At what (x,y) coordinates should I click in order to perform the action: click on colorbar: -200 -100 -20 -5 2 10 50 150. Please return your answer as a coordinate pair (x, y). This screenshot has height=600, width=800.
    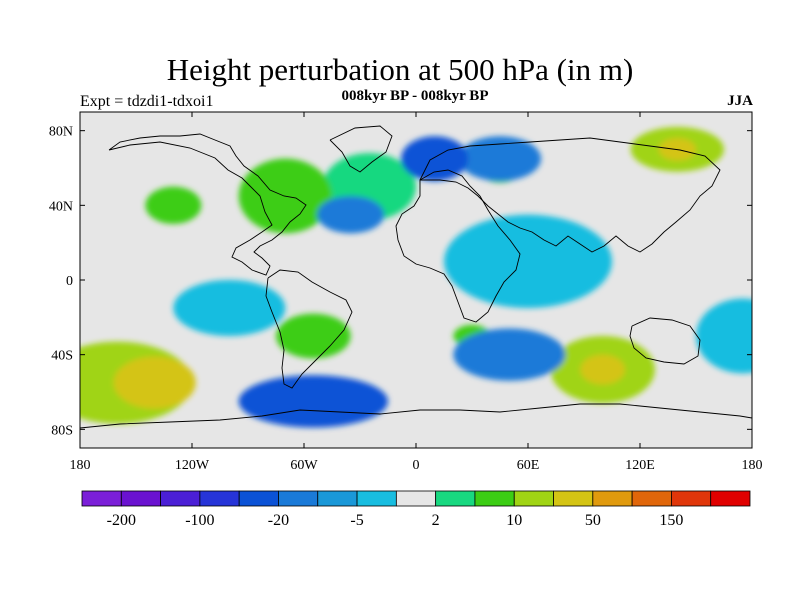
    Looking at the image, I should click on (416, 509).